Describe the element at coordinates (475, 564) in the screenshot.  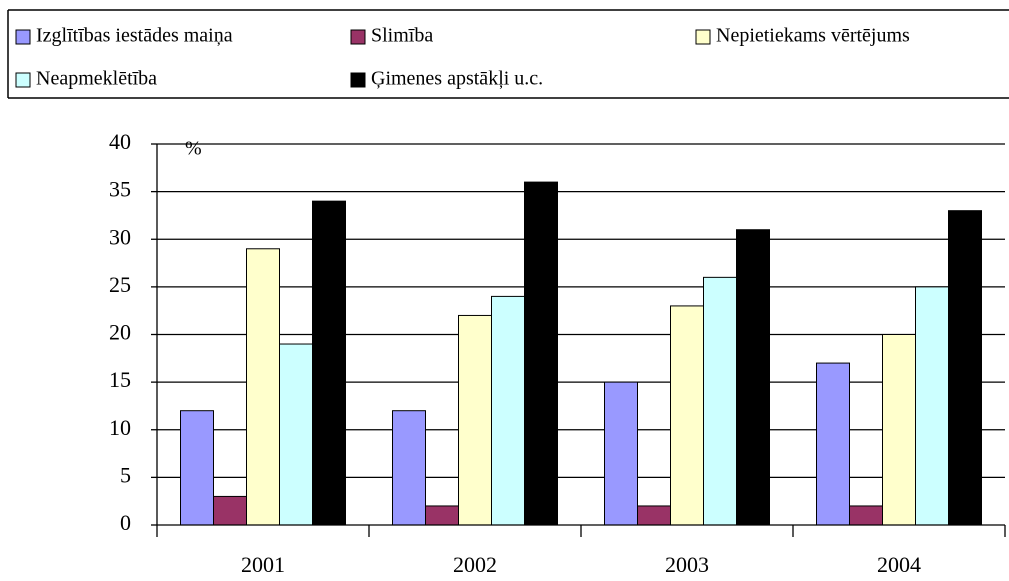
I see `x-tick-label: 2002` at that location.